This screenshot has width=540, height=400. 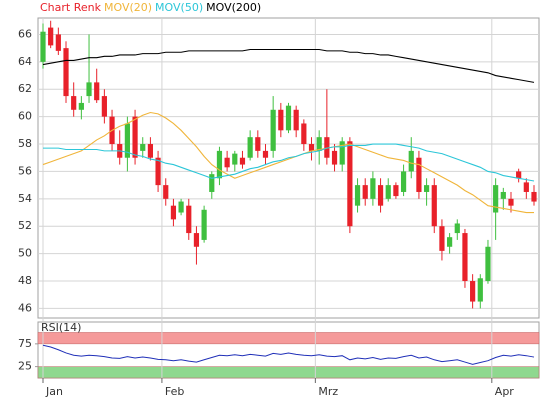 I want to click on y-tick-label: 25, so click(x=25, y=366).